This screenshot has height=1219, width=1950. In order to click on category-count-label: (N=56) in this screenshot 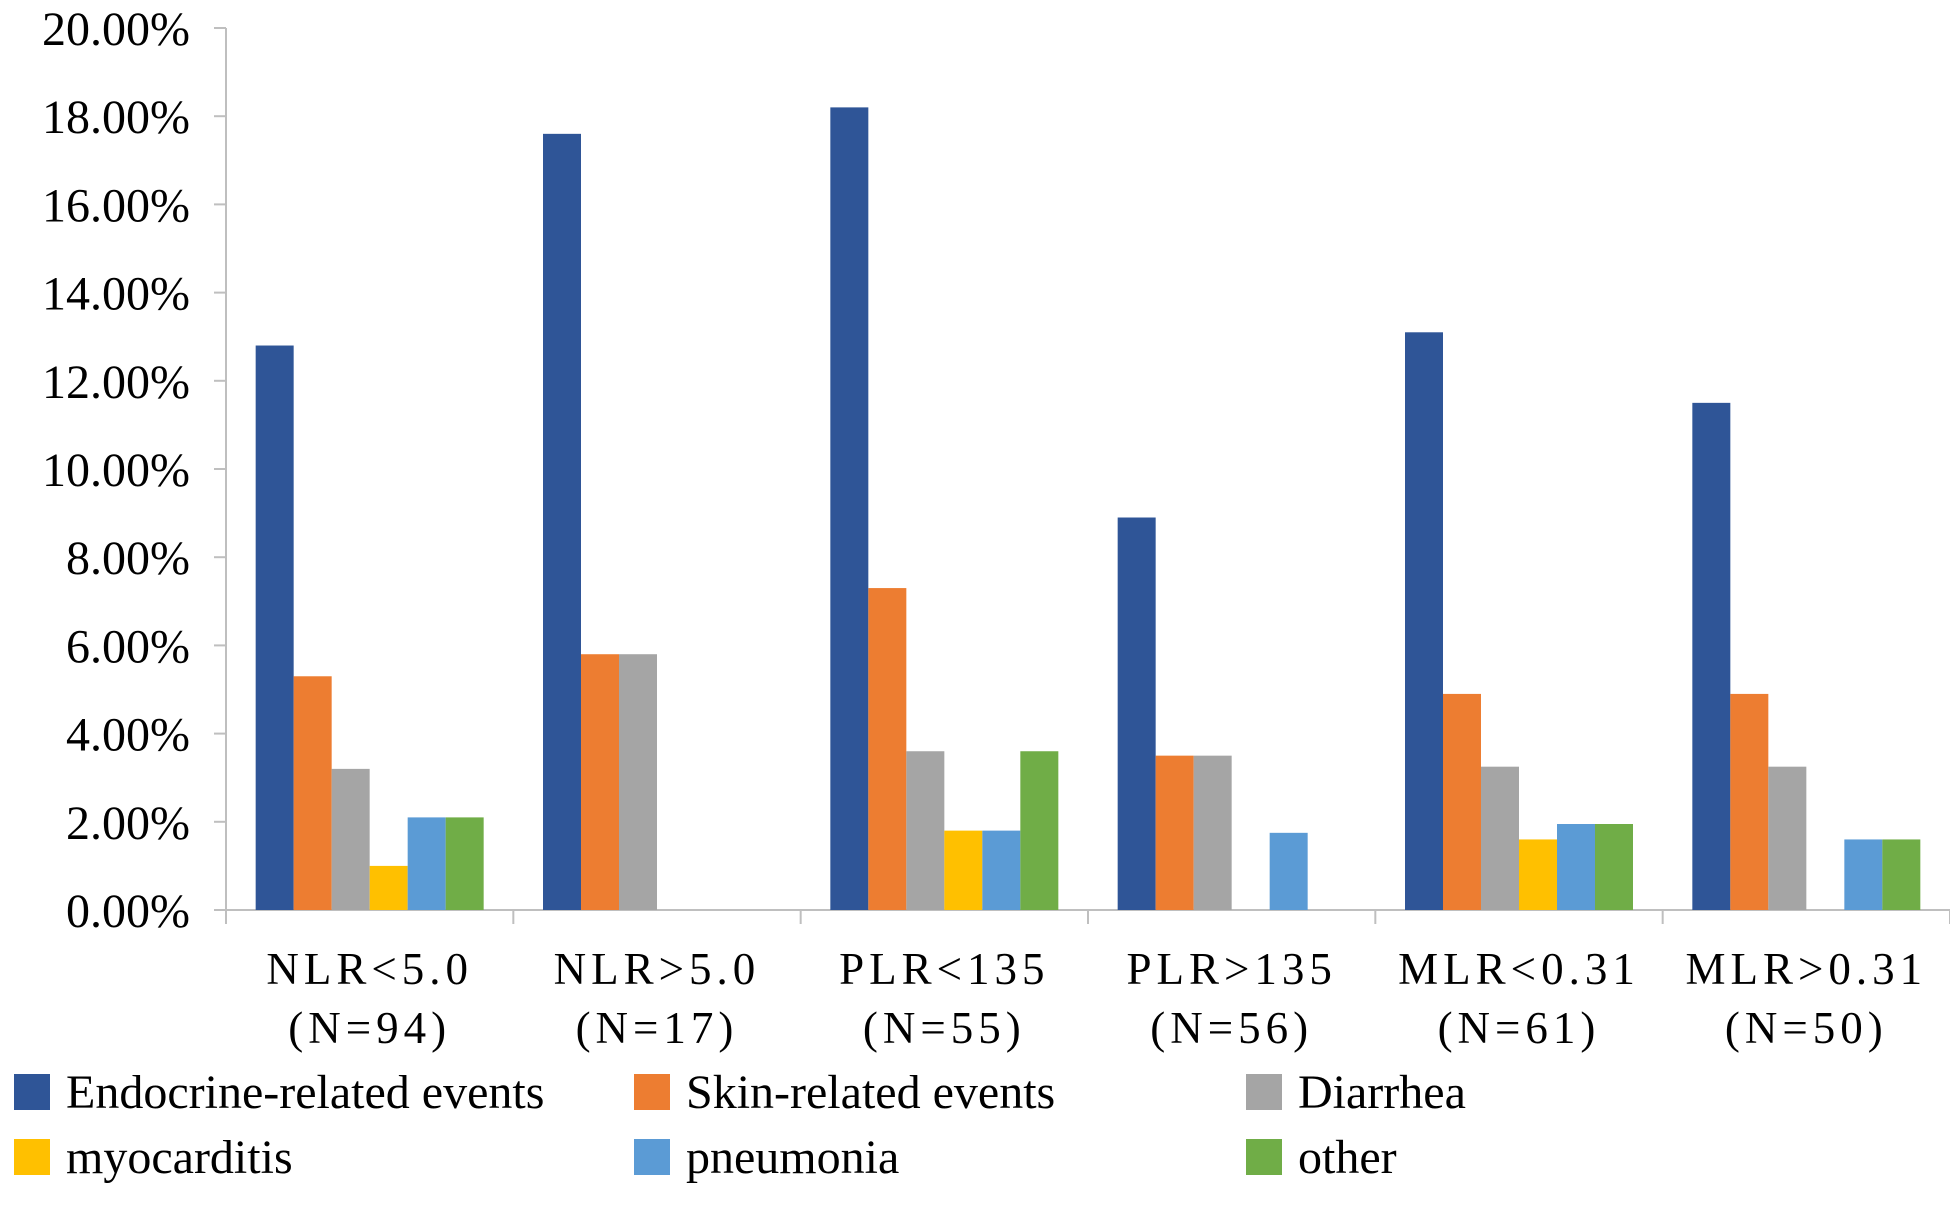, I will do `click(1231, 1028)`.